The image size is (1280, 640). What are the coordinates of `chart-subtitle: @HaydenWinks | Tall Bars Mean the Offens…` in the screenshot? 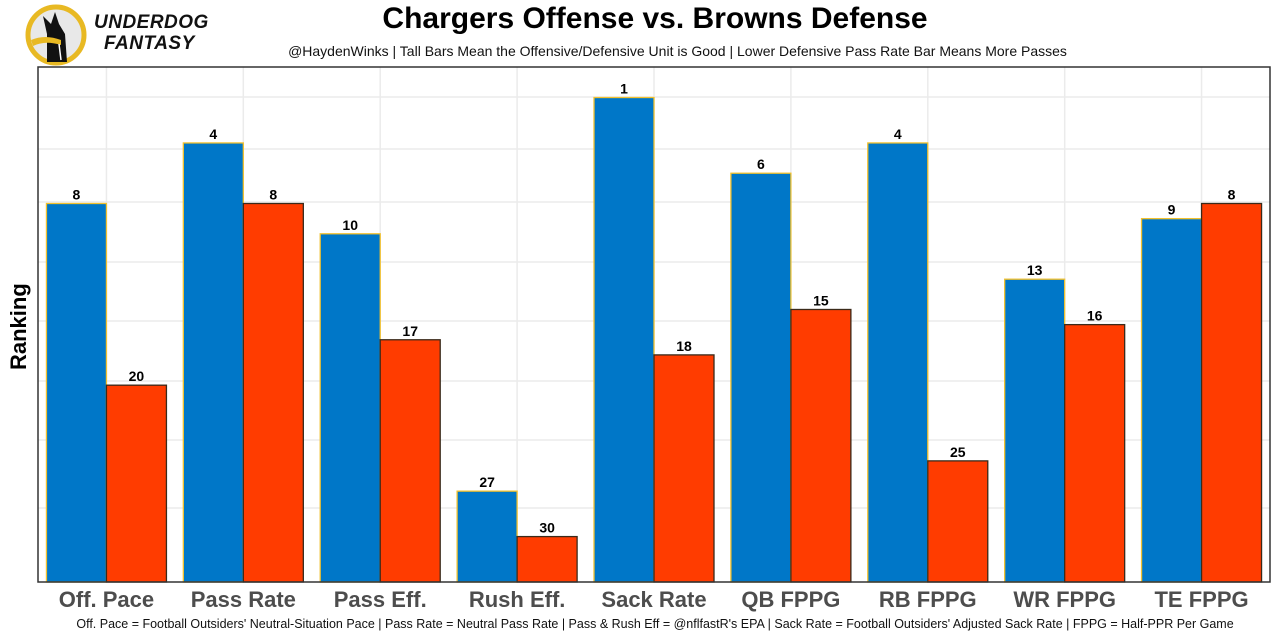 It's located at (677, 51).